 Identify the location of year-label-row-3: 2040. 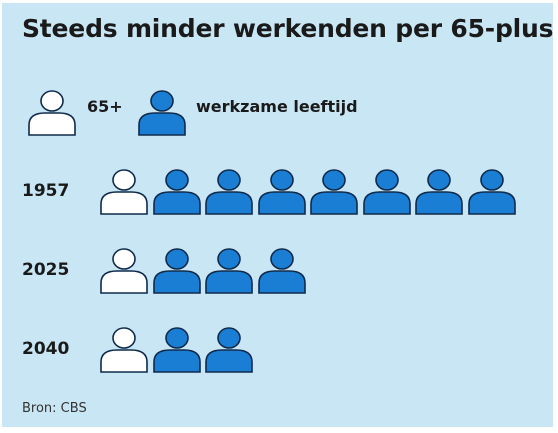
(46, 349).